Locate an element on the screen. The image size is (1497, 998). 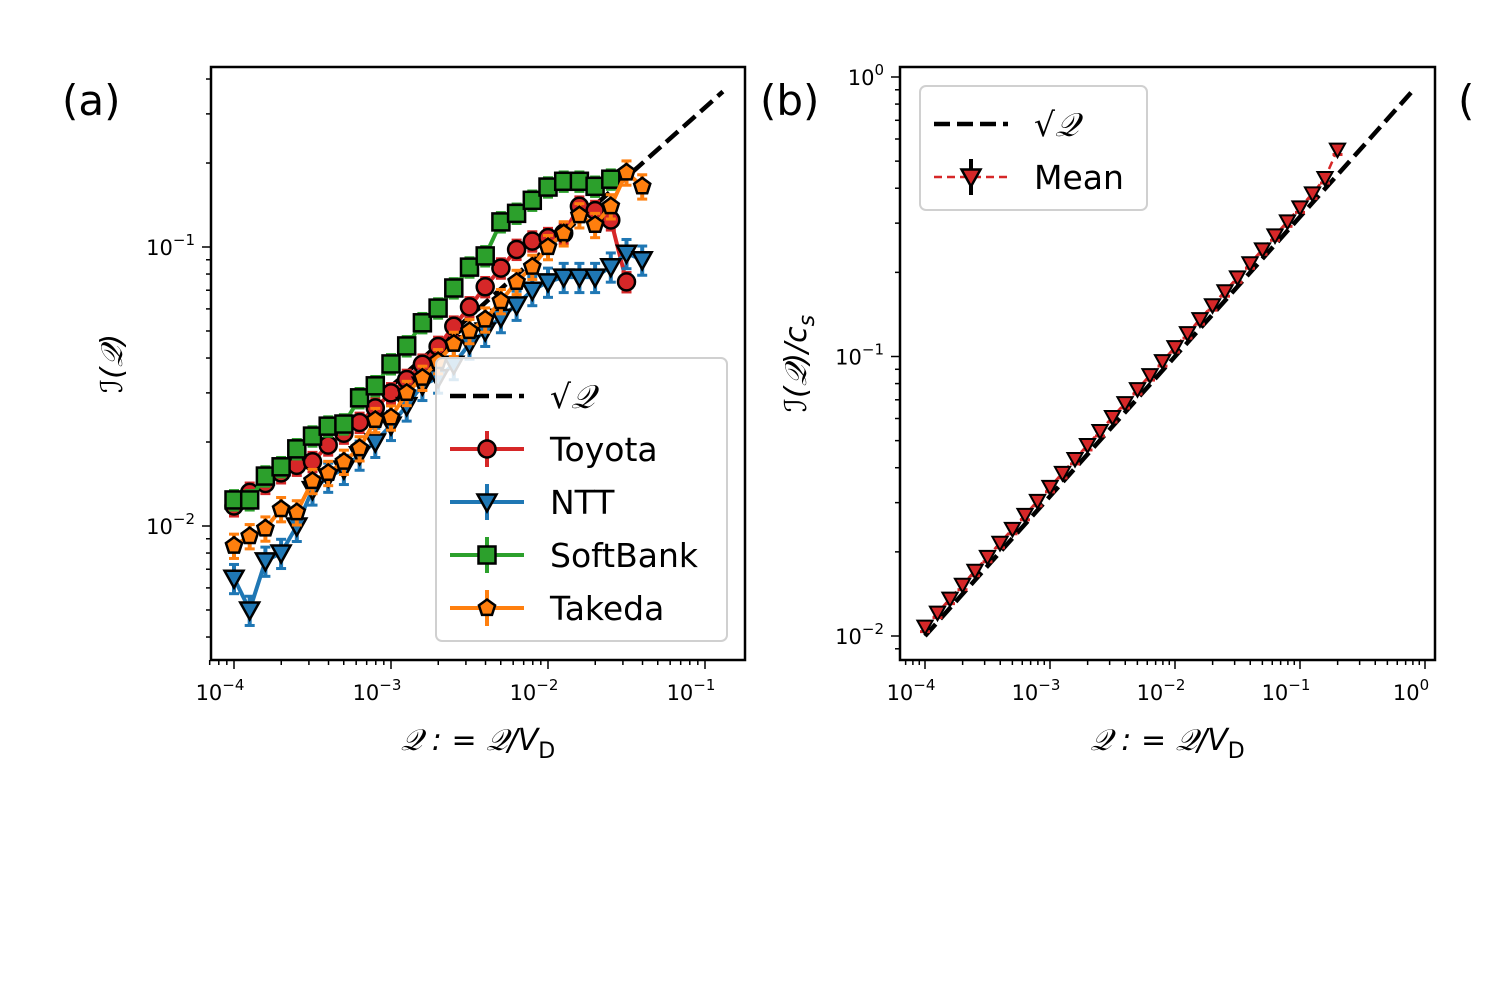
series-softbank is located at coordinates (422, 340).